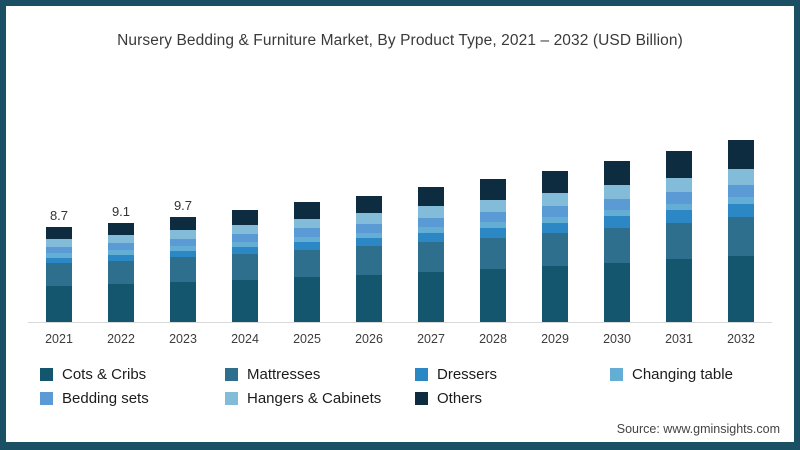  I want to click on bar-column-2026, so click(369, 249).